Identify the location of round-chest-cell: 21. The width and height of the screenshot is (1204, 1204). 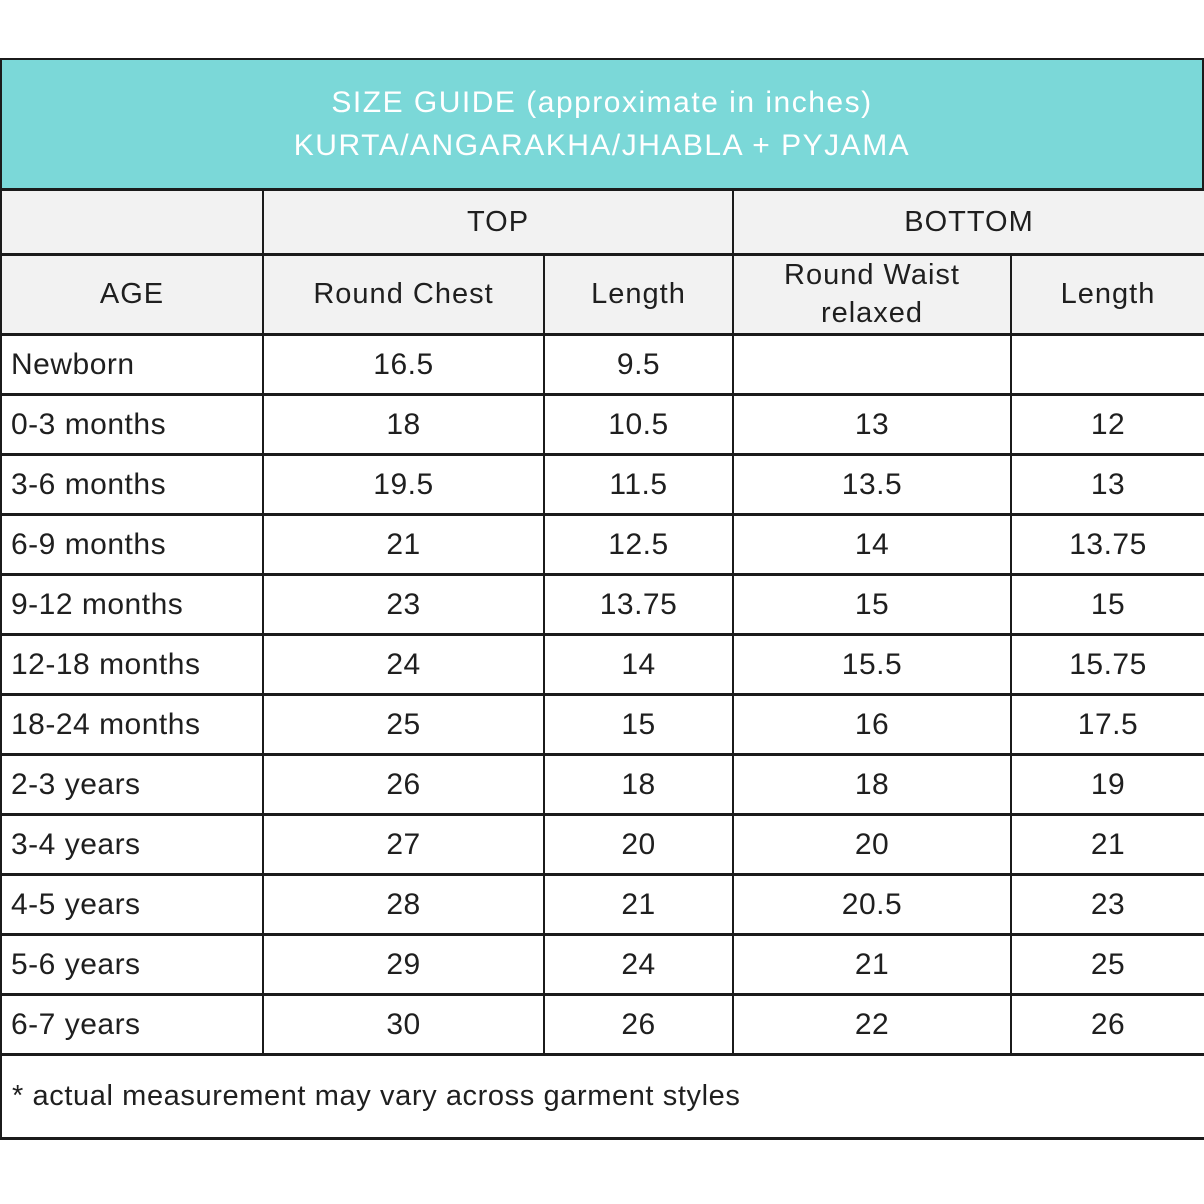
(403, 544).